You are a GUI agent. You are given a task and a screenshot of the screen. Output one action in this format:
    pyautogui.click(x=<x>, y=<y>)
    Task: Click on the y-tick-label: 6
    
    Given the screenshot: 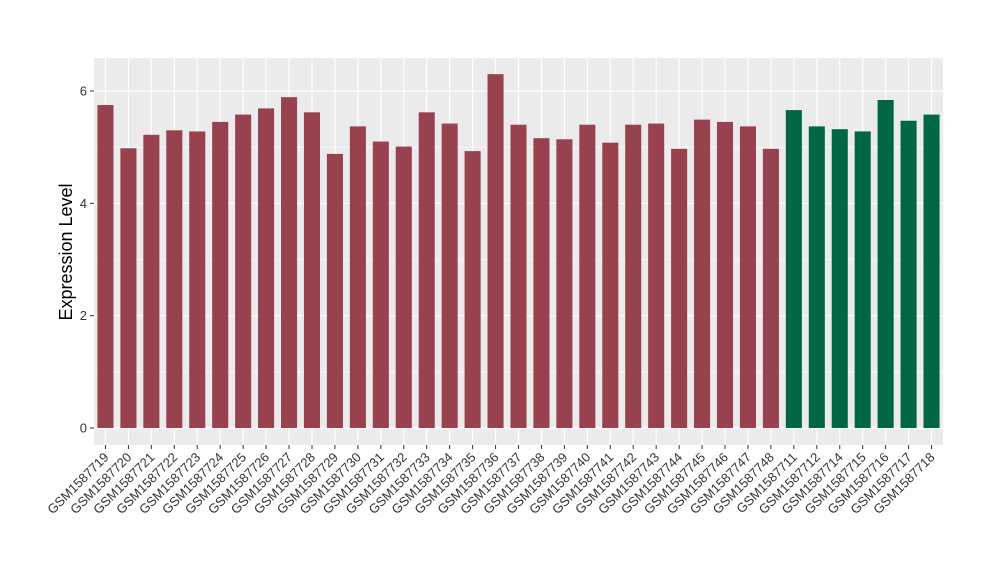 What is the action you would take?
    pyautogui.click(x=83, y=91)
    